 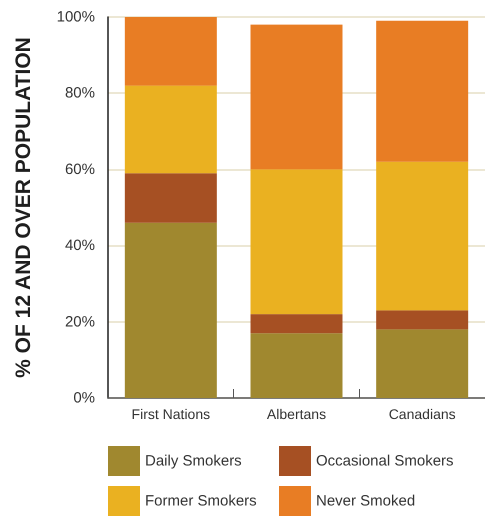 What do you see at coordinates (385, 461) in the screenshot?
I see `legend-label: Occasional Smokers` at bounding box center [385, 461].